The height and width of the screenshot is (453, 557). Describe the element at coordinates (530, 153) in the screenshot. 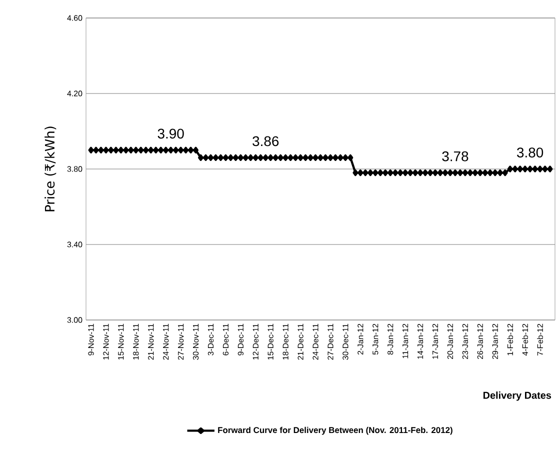

I see `annotation: 3.80` at that location.